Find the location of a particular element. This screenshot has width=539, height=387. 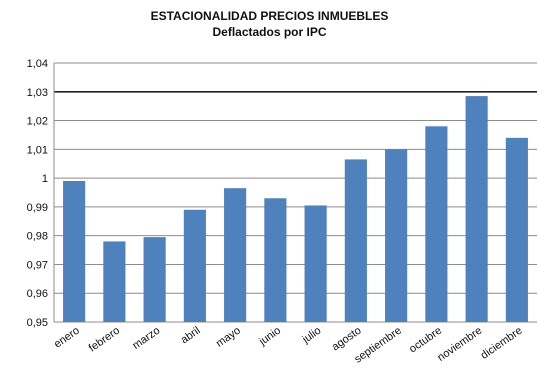

x-tick-label: enero is located at coordinates (67, 338).